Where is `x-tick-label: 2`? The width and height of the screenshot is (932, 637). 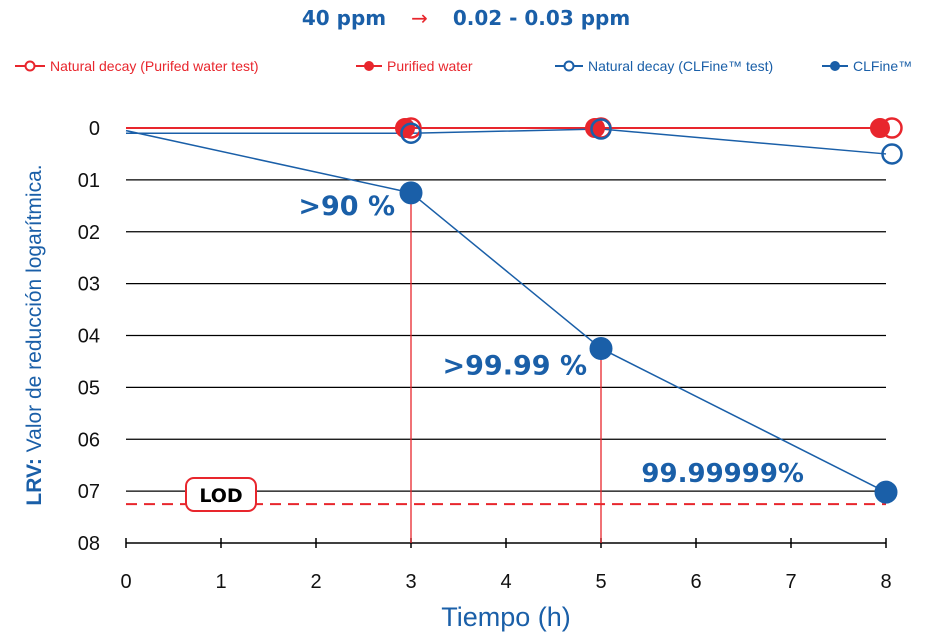 x-tick-label: 2 is located at coordinates (315, 582).